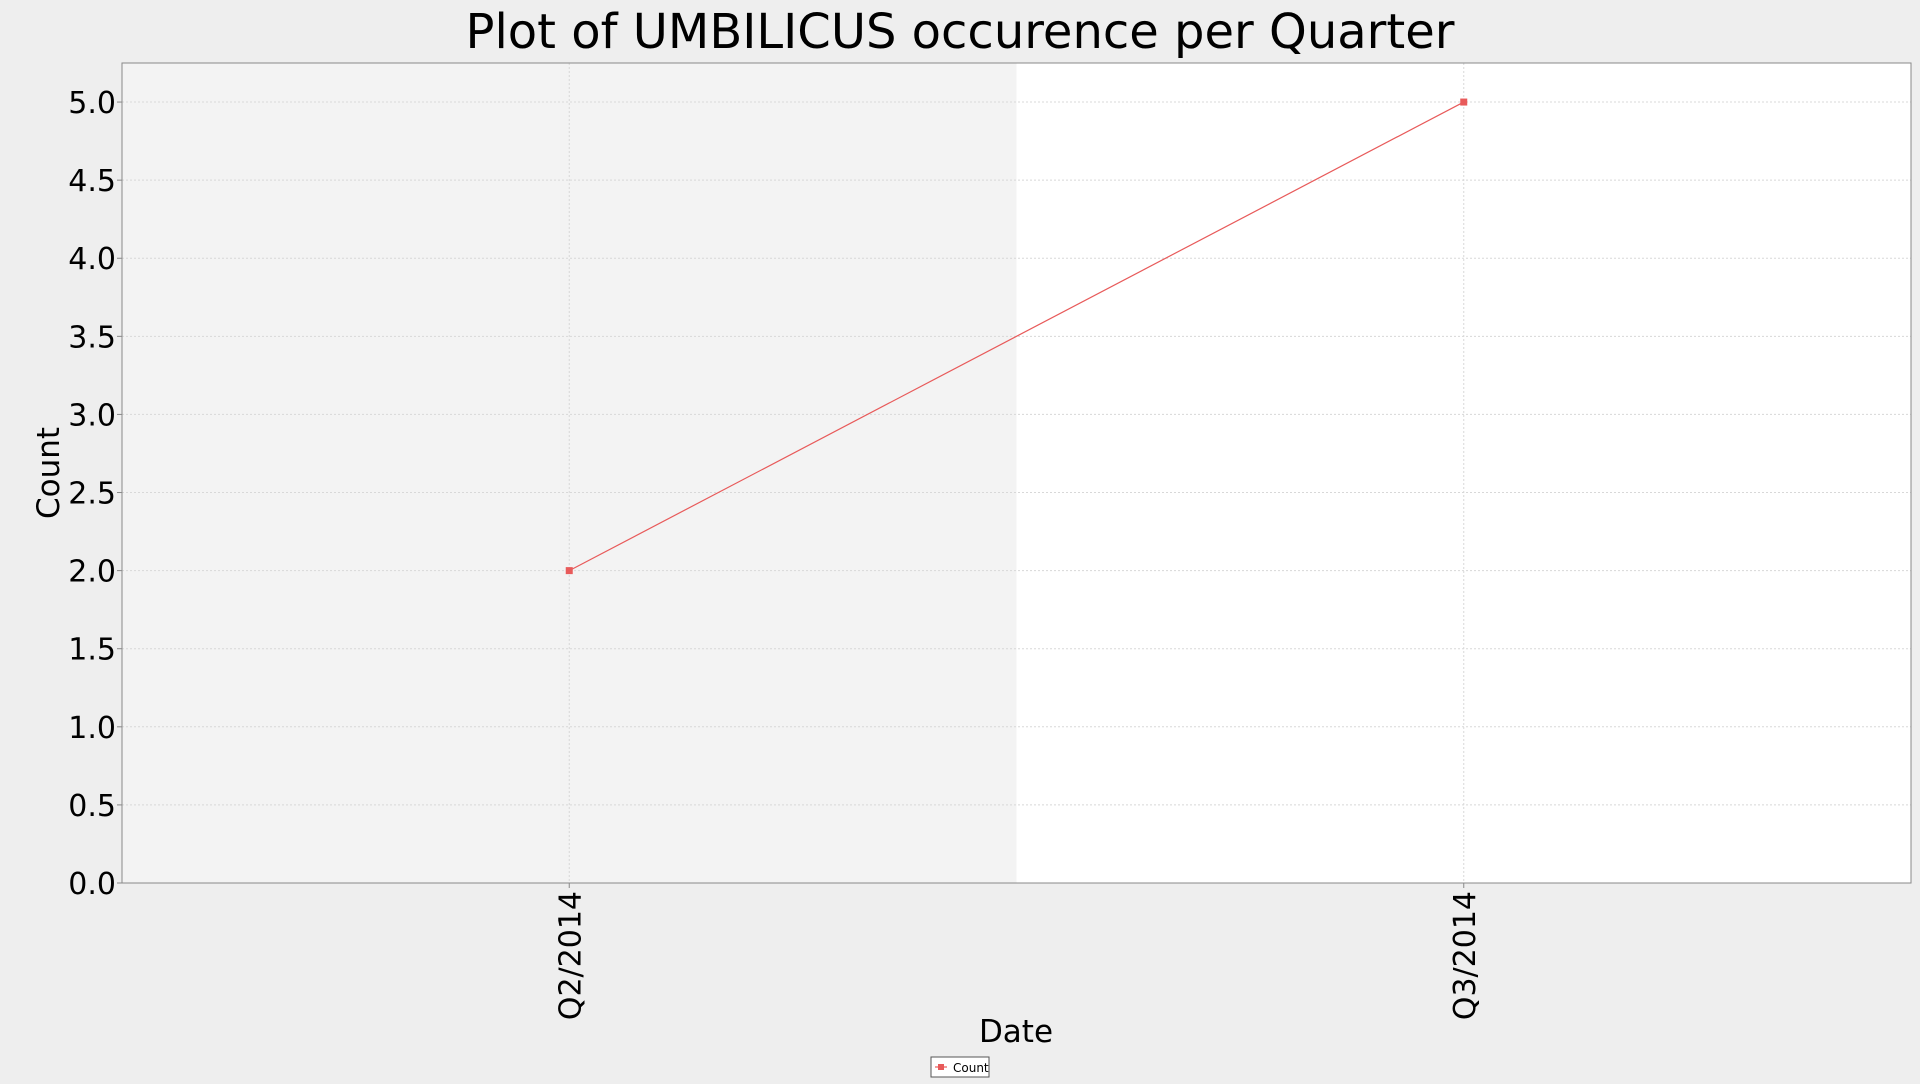 This screenshot has width=1920, height=1084. I want to click on x-tick-labels: Q2/2014 Q3/2014, so click(1018, 955).